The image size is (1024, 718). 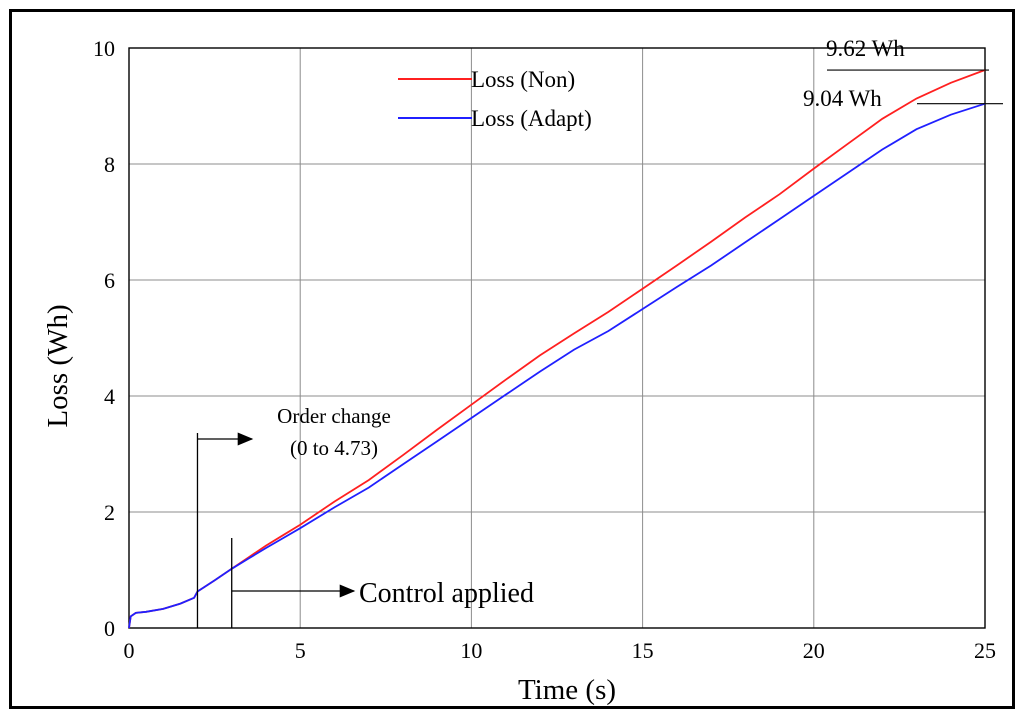 I want to click on legend: Loss (Non) Loss (Adapt), so click(x=495, y=99).